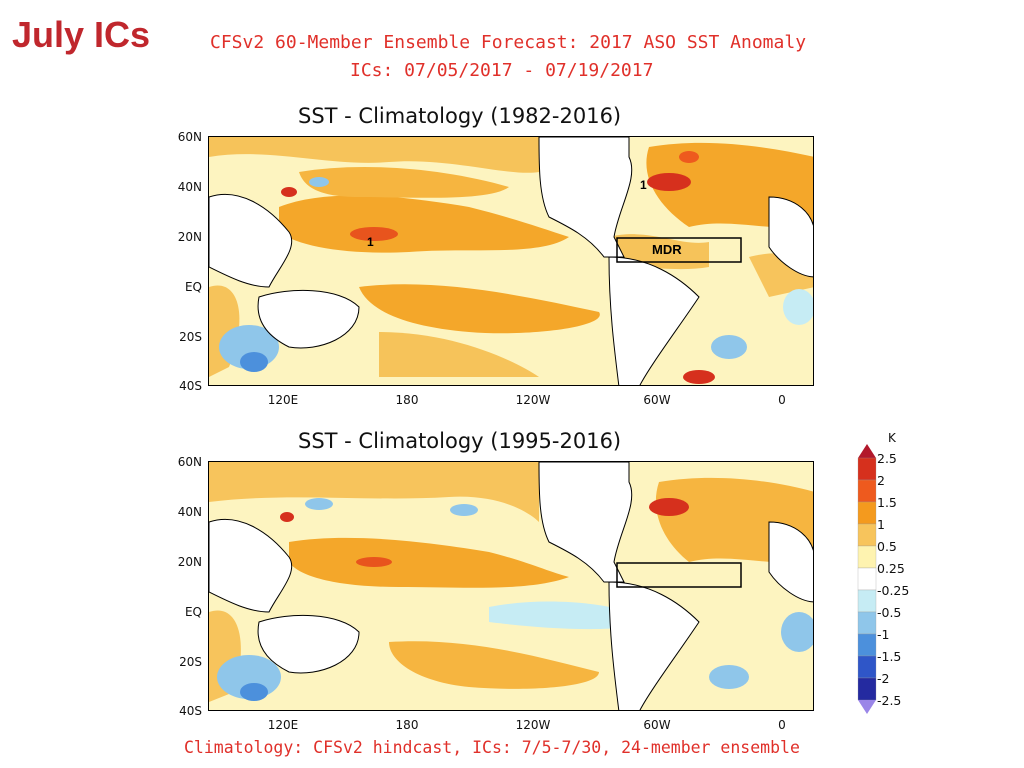  What do you see at coordinates (189, 237) in the screenshot?
I see `y-tick-20n: 20N` at bounding box center [189, 237].